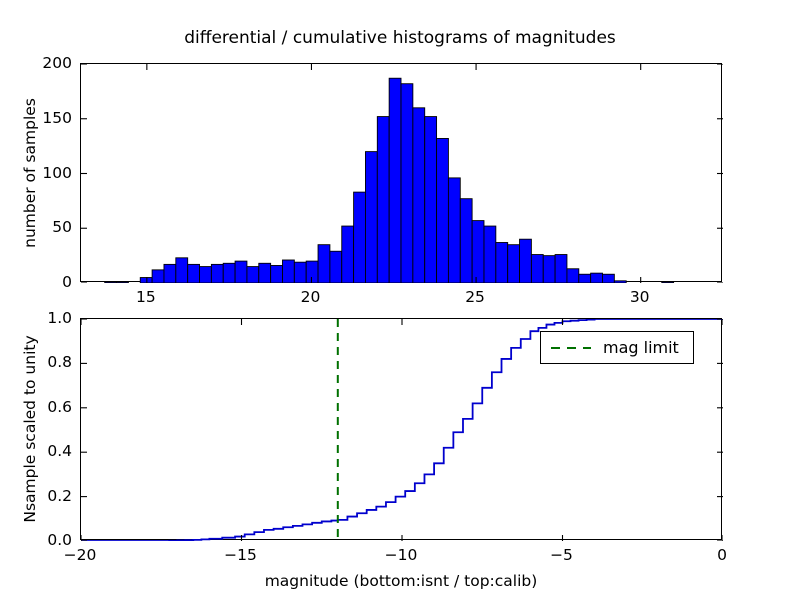  What do you see at coordinates (571, 347) in the screenshot?
I see `mag-limit-line-swatch-icon` at bounding box center [571, 347].